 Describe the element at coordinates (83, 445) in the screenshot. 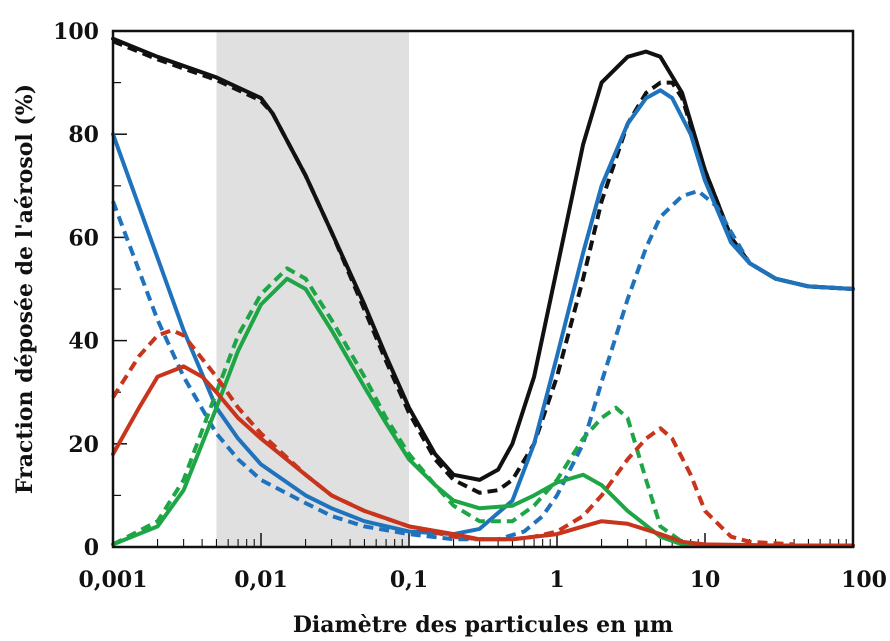

I see `y-tick-label: 20` at that location.